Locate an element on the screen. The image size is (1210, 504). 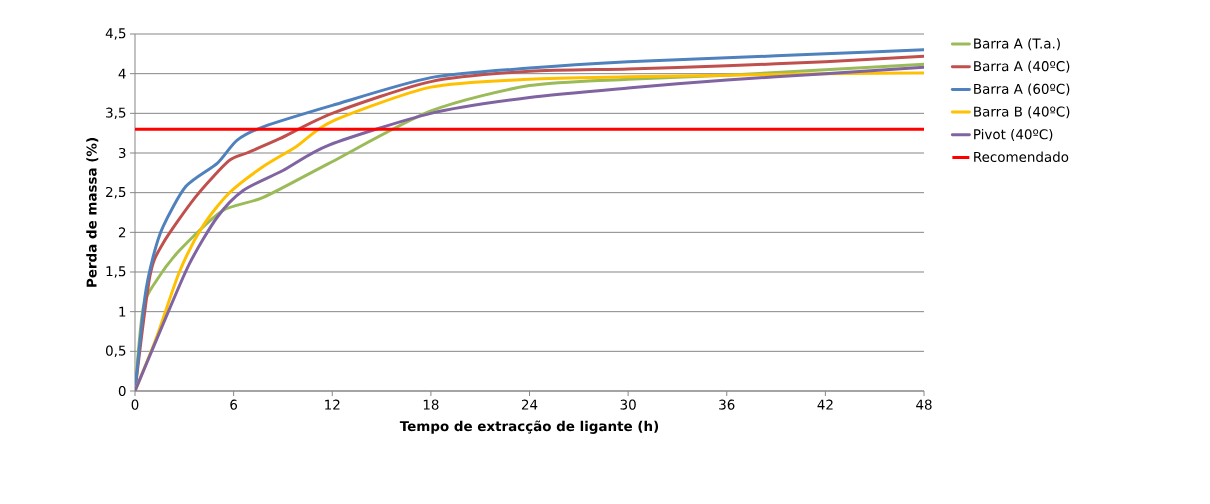
legend-label: Barra A (T.a.) is located at coordinates (1017, 44).